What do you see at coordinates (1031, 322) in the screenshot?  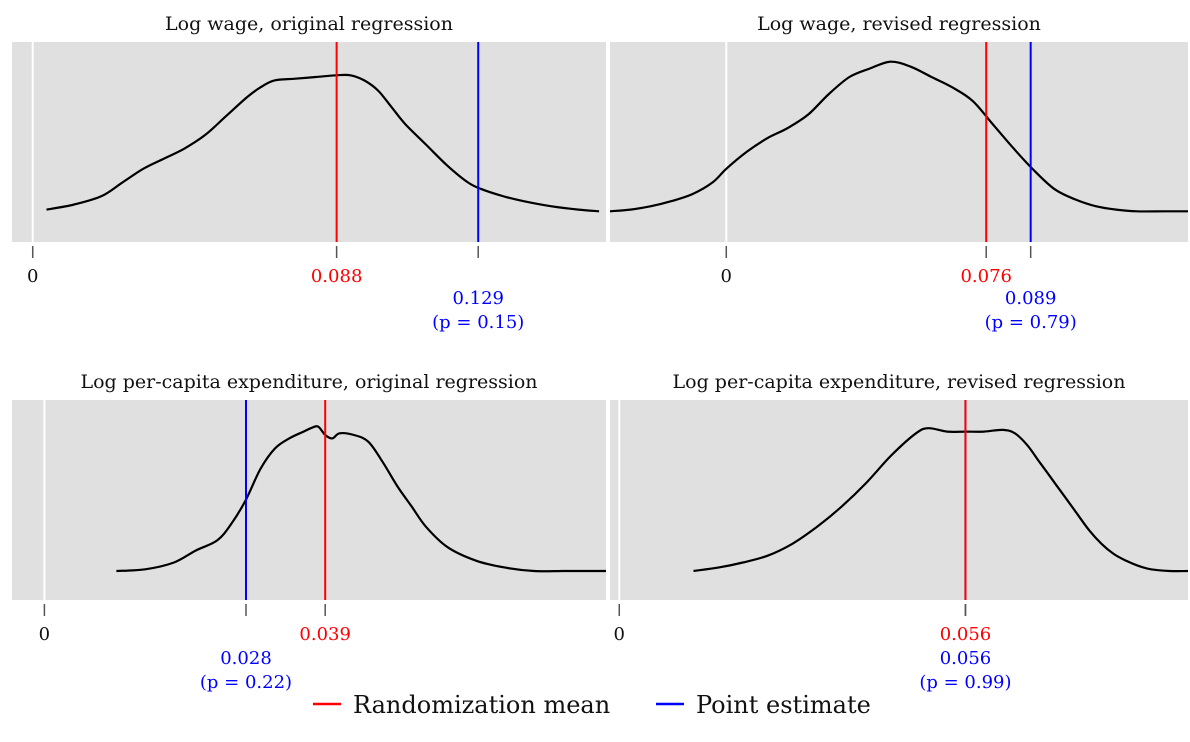 I see `p-value-label: (p = 0.79)` at bounding box center [1031, 322].